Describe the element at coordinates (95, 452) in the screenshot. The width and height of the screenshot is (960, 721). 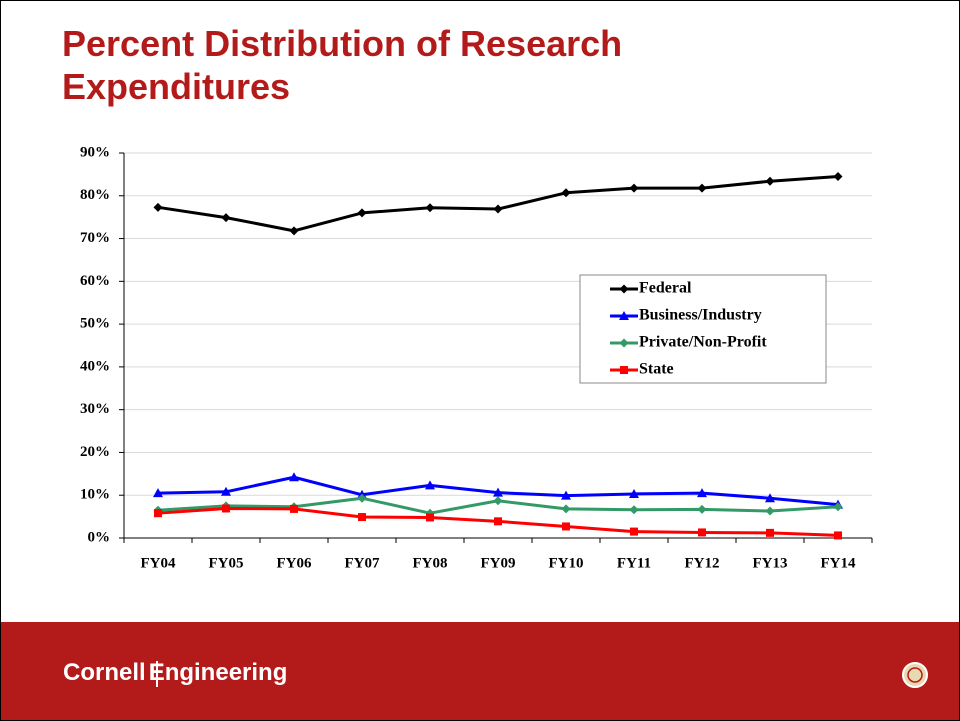
I see `y-tick-label: 20%` at that location.